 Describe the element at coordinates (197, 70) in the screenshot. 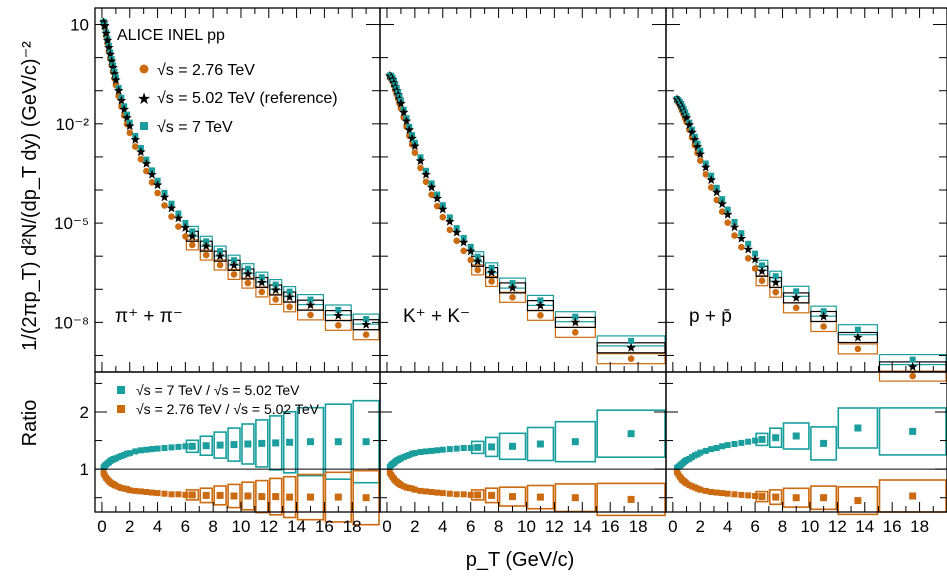

I see `legend-entry-2.76: √s = 2.76 TeV` at that location.